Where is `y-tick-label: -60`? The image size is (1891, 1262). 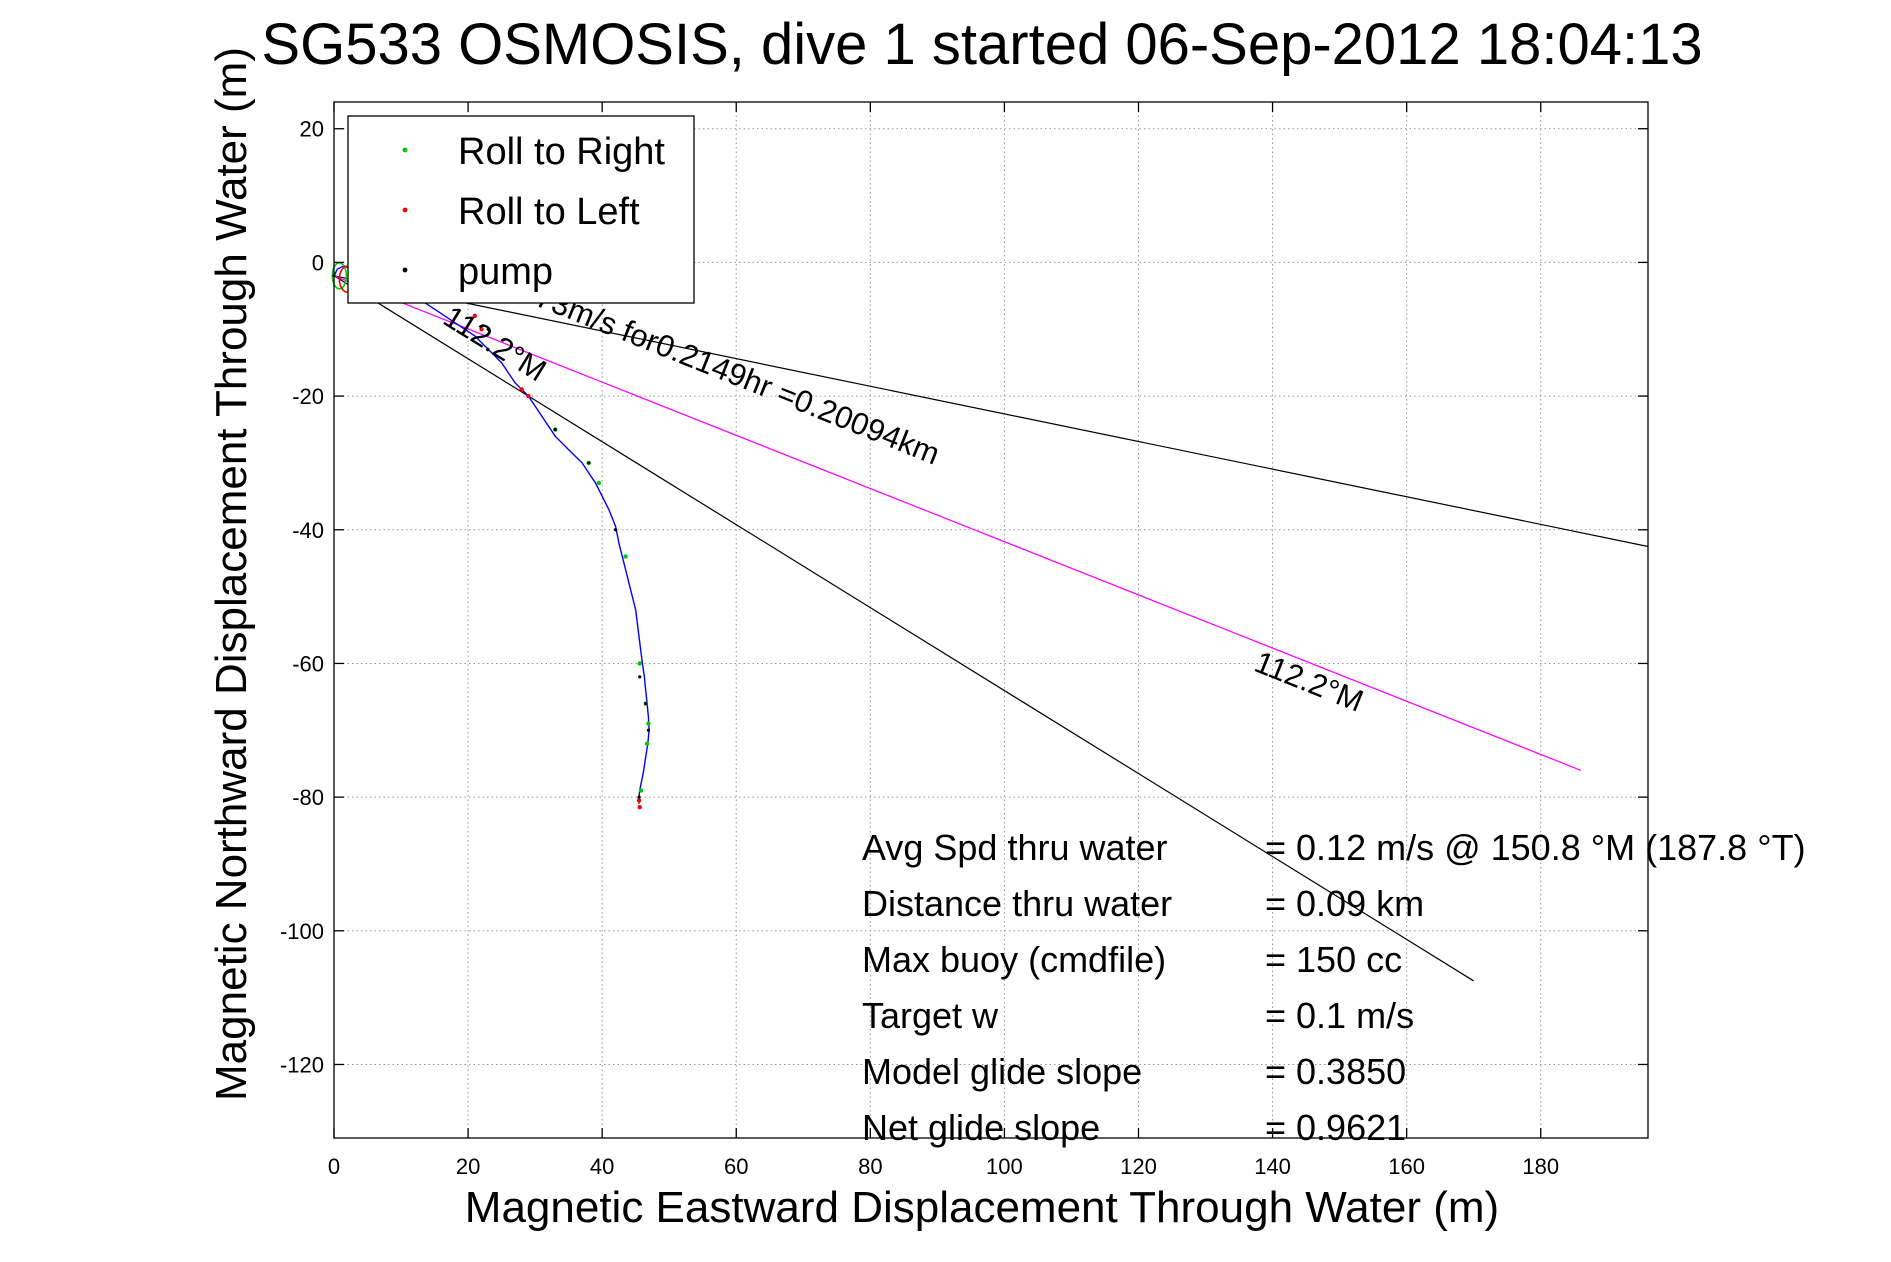
y-tick-label: -60 is located at coordinates (308, 663).